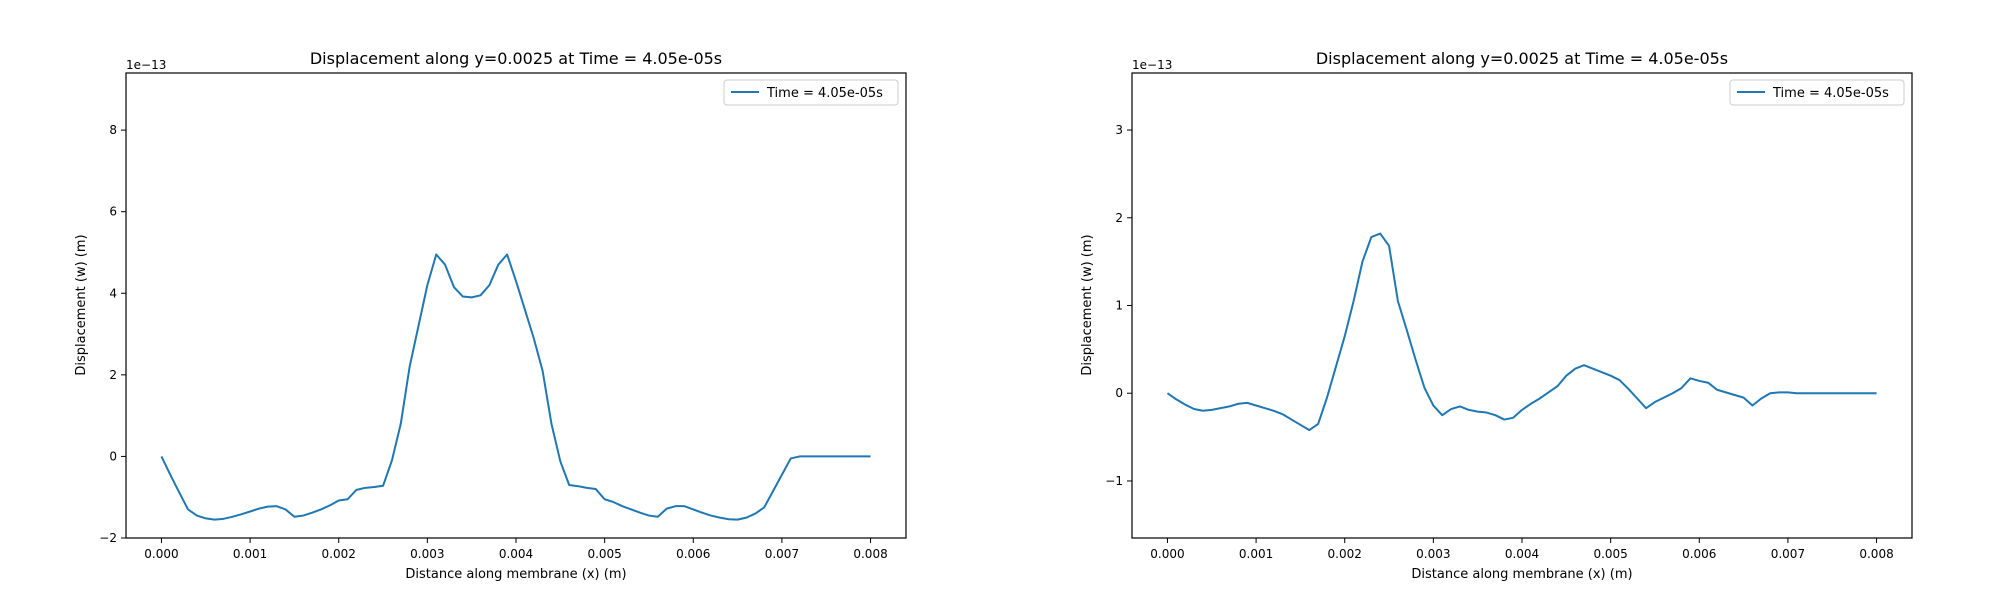  Describe the element at coordinates (108, 538) in the screenshot. I see `y-tick-label: −2` at that location.